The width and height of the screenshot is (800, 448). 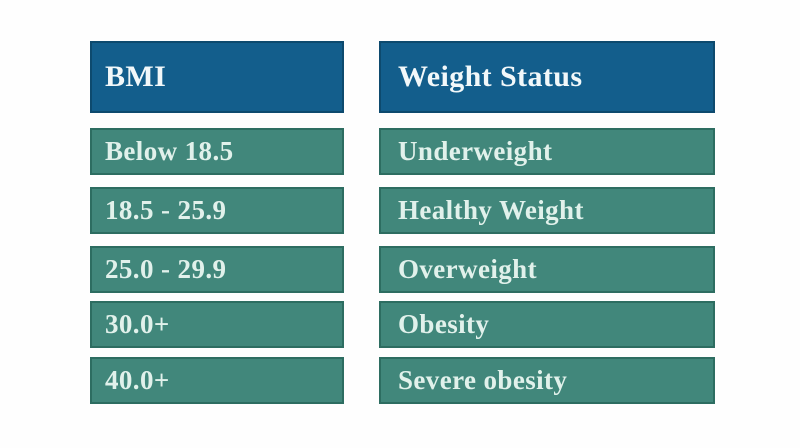 What do you see at coordinates (217, 77) in the screenshot?
I see `header-cell-bmi: BMI` at bounding box center [217, 77].